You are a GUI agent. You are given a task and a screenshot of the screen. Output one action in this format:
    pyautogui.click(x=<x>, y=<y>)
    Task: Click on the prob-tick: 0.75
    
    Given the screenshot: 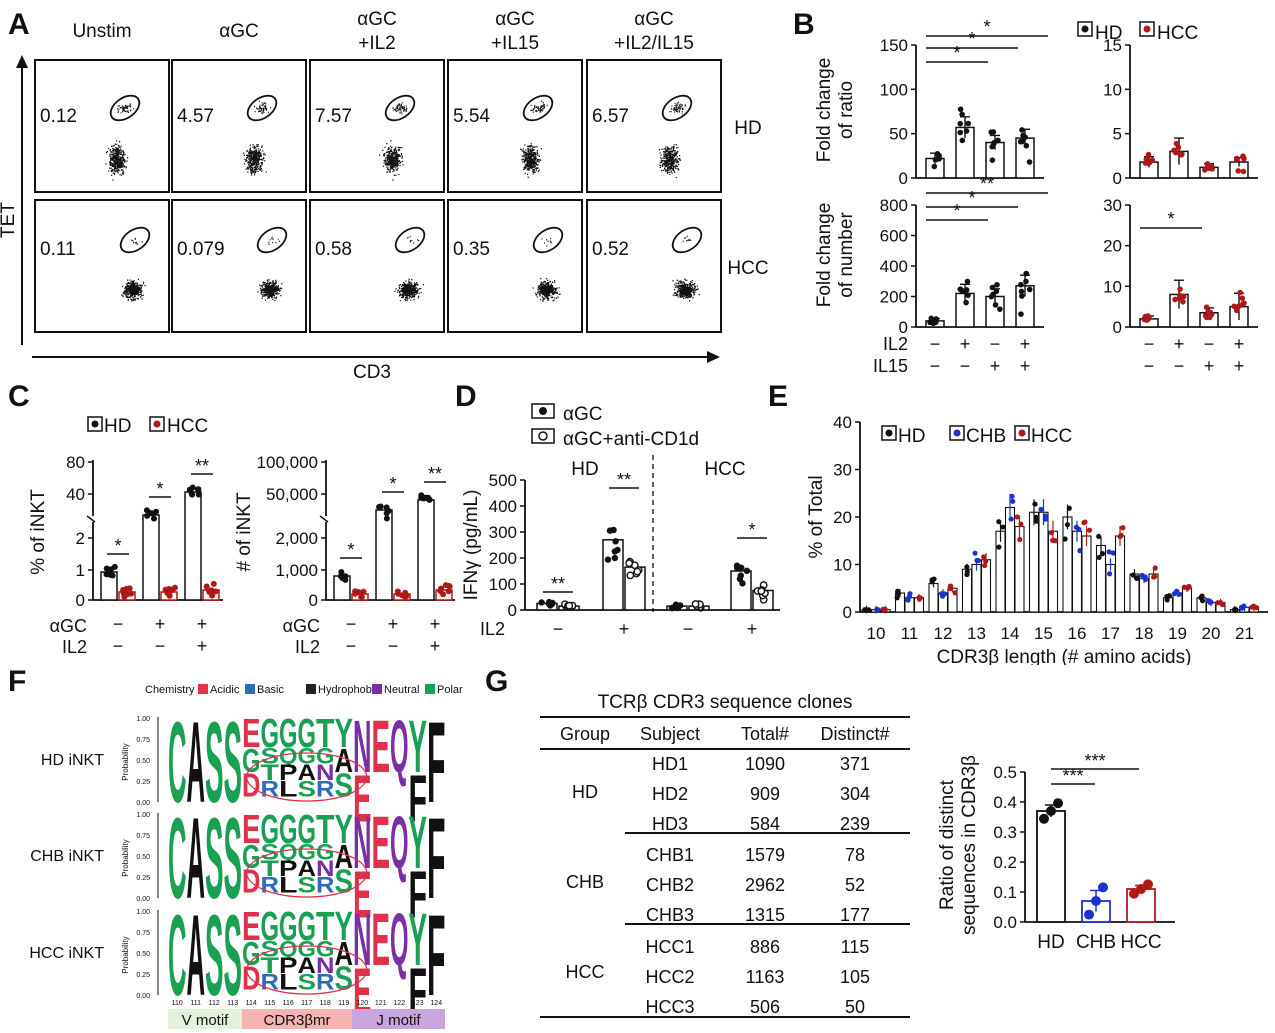 What is the action you would take?
    pyautogui.click(x=143, y=740)
    